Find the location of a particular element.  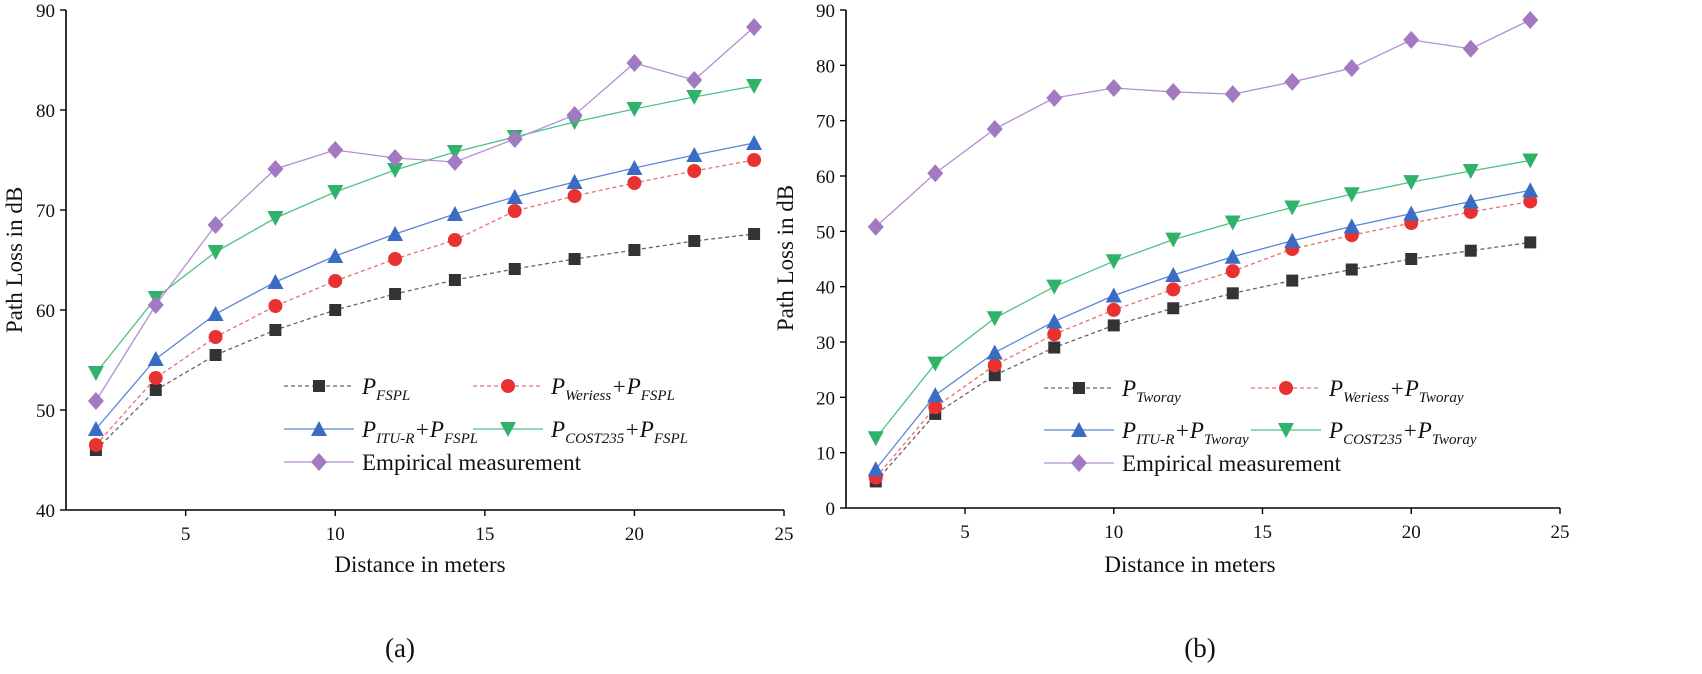

y-tick-label: 0 is located at coordinates (831, 509).